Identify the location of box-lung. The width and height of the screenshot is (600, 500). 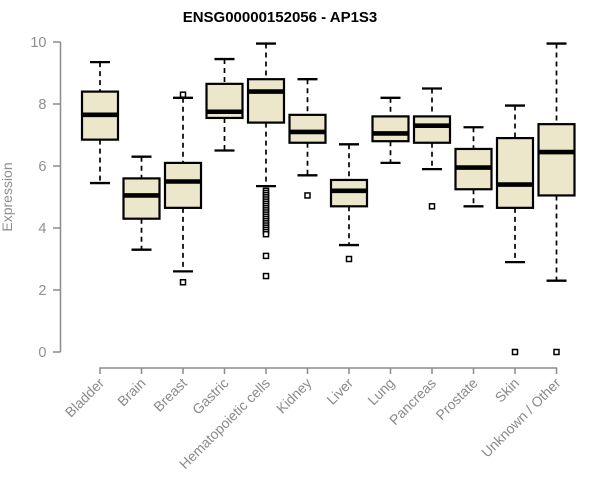
(390, 130).